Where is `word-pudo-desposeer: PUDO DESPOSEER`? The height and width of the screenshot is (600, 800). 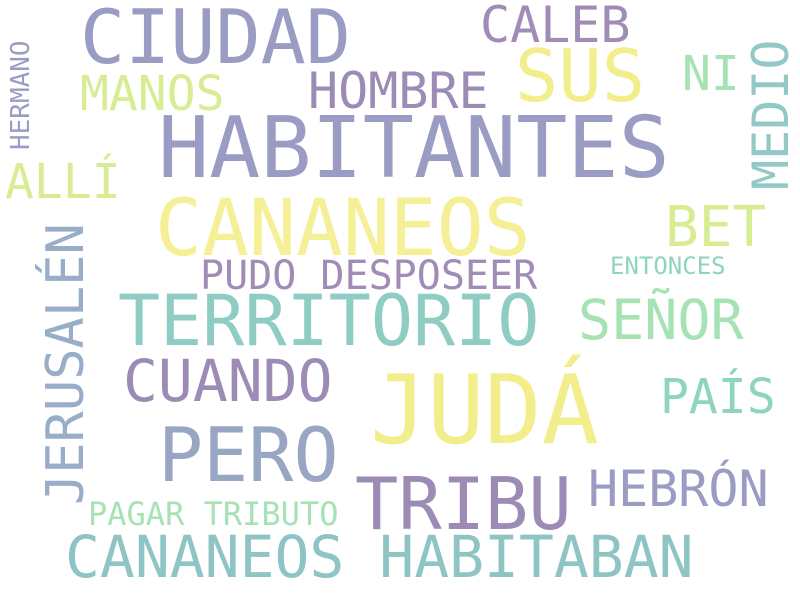 word-pudo-desposeer: PUDO DESPOSEER is located at coordinates (369, 276).